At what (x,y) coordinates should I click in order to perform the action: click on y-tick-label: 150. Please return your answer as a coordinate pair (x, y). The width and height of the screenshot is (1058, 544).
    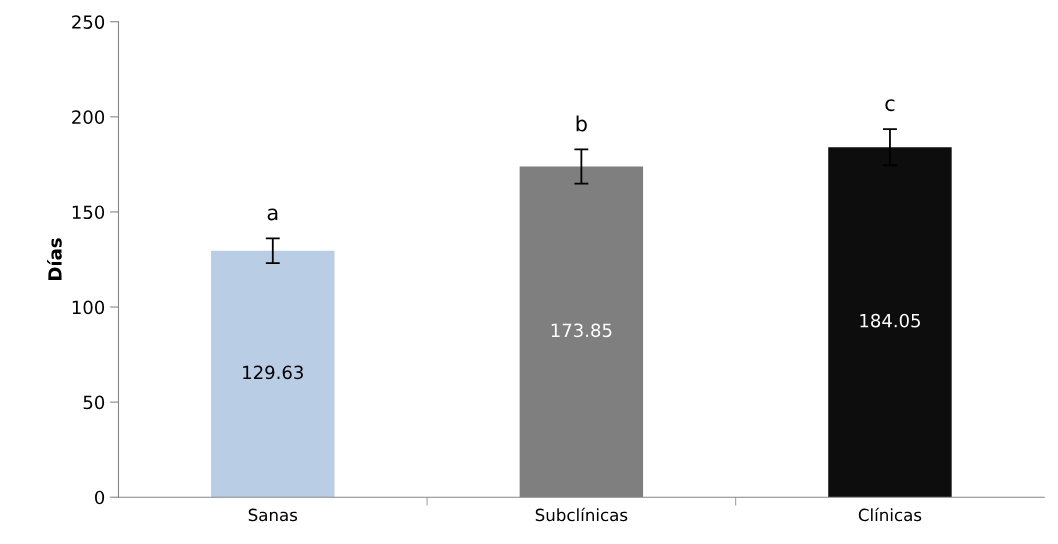
    Looking at the image, I should click on (88, 212).